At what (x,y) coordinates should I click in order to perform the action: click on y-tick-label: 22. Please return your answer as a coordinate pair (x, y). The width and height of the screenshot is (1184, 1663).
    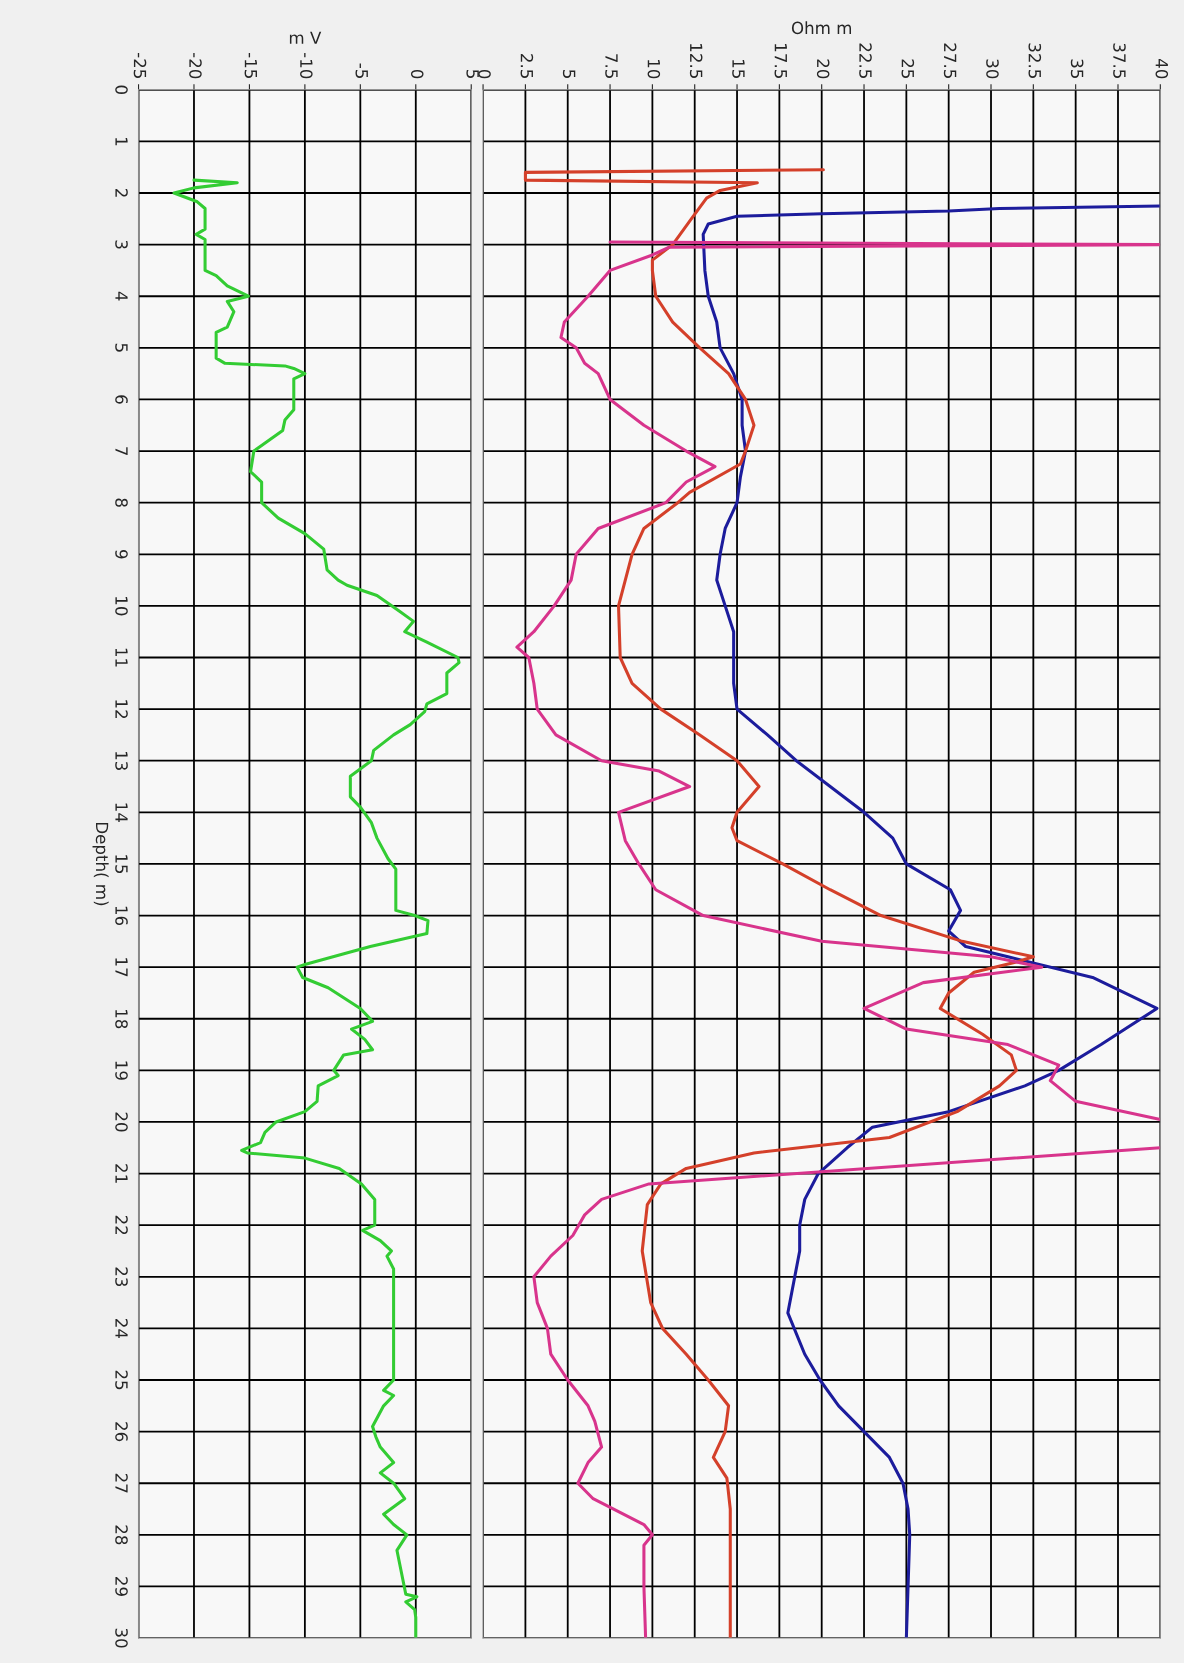
    Looking at the image, I should click on (121, 1225).